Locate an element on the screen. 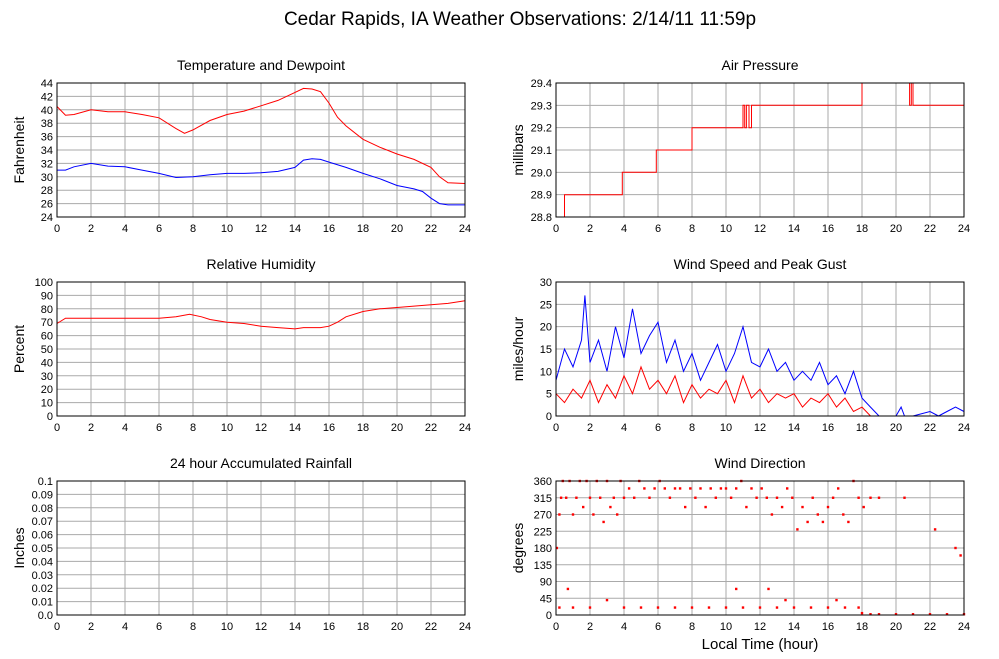  y-tick-label: 29.4 is located at coordinates (541, 84).